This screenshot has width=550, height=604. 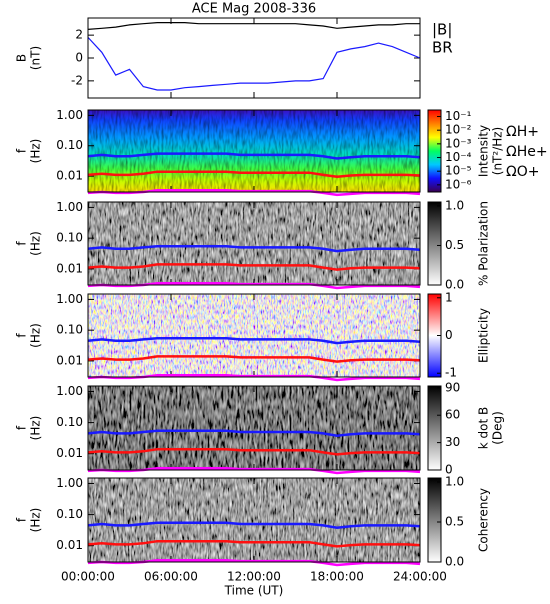 I want to click on y-tick-label: 2, so click(x=79, y=35).